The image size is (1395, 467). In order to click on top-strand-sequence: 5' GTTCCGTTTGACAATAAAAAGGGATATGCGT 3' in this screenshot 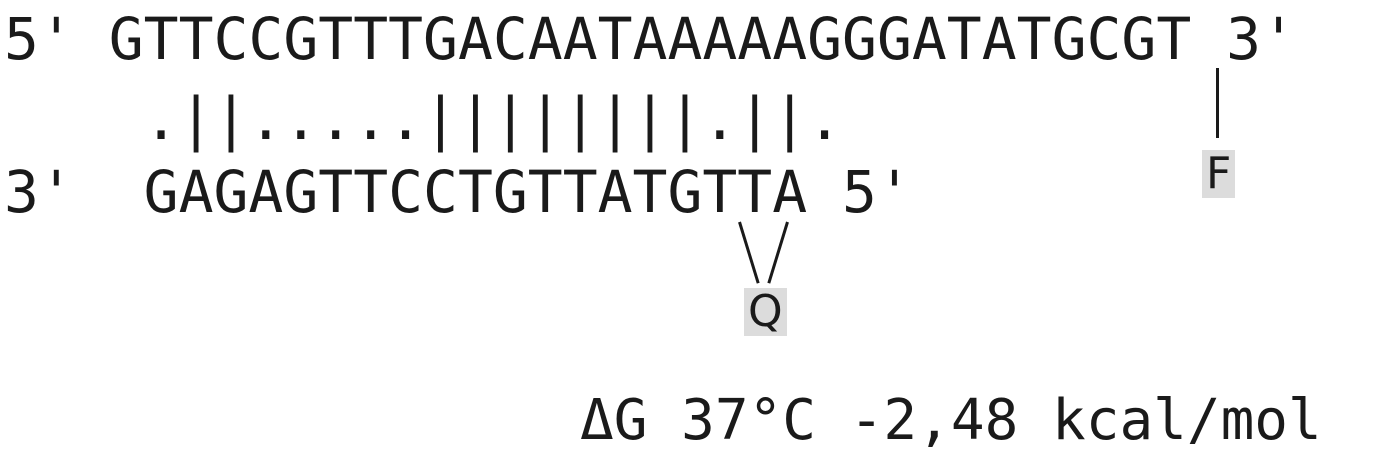, I will do `click(650, 39)`.